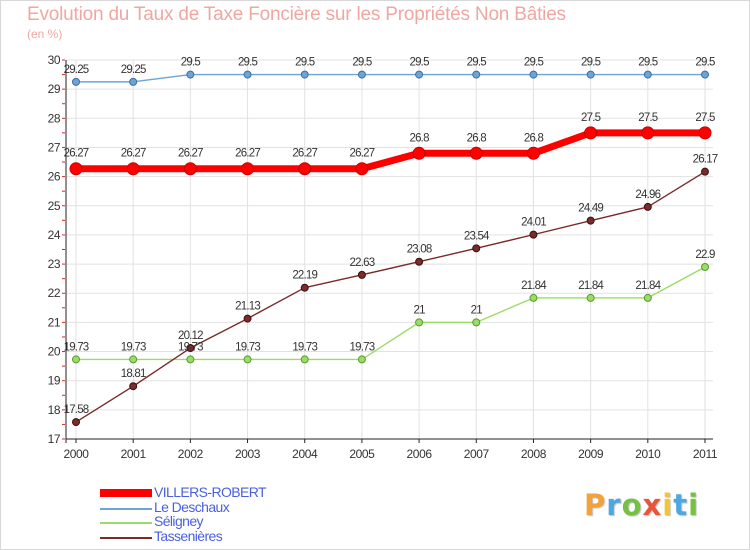 The image size is (750, 550). What do you see at coordinates (54, 147) in the screenshot?
I see `y-tick-label: 27` at bounding box center [54, 147].